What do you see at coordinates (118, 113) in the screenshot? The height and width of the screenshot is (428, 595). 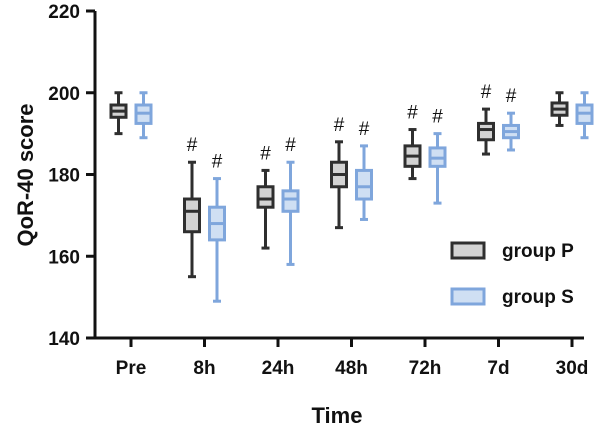 I see `box-group-p-pre` at bounding box center [118, 113].